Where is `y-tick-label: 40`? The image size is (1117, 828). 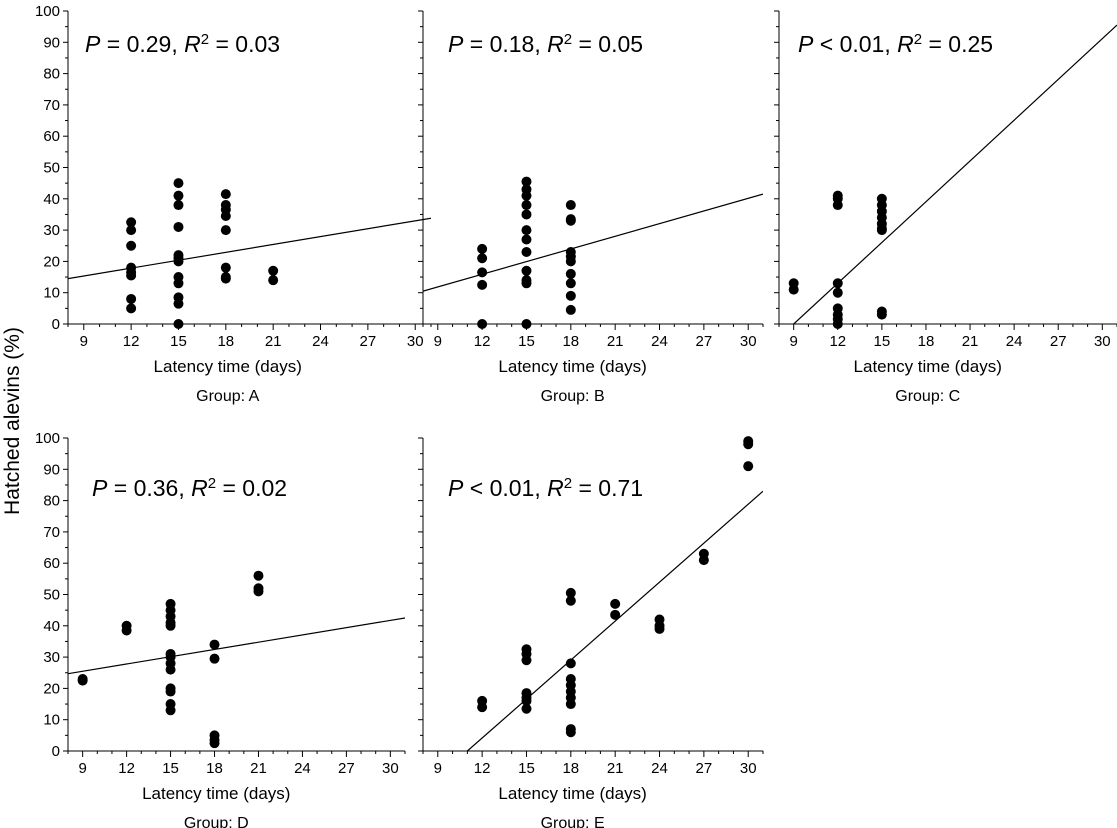 y-tick-label: 40 is located at coordinates (51, 626).